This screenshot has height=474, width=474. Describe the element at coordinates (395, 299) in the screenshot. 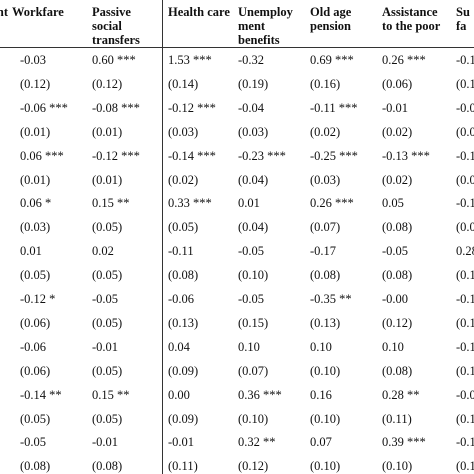

I see `table-cell: -0.00` at that location.